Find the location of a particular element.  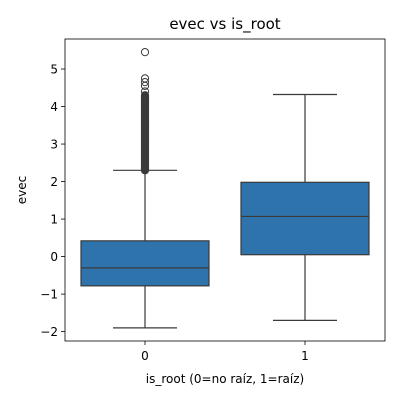

x-tick-label: 1 is located at coordinates (305, 356).